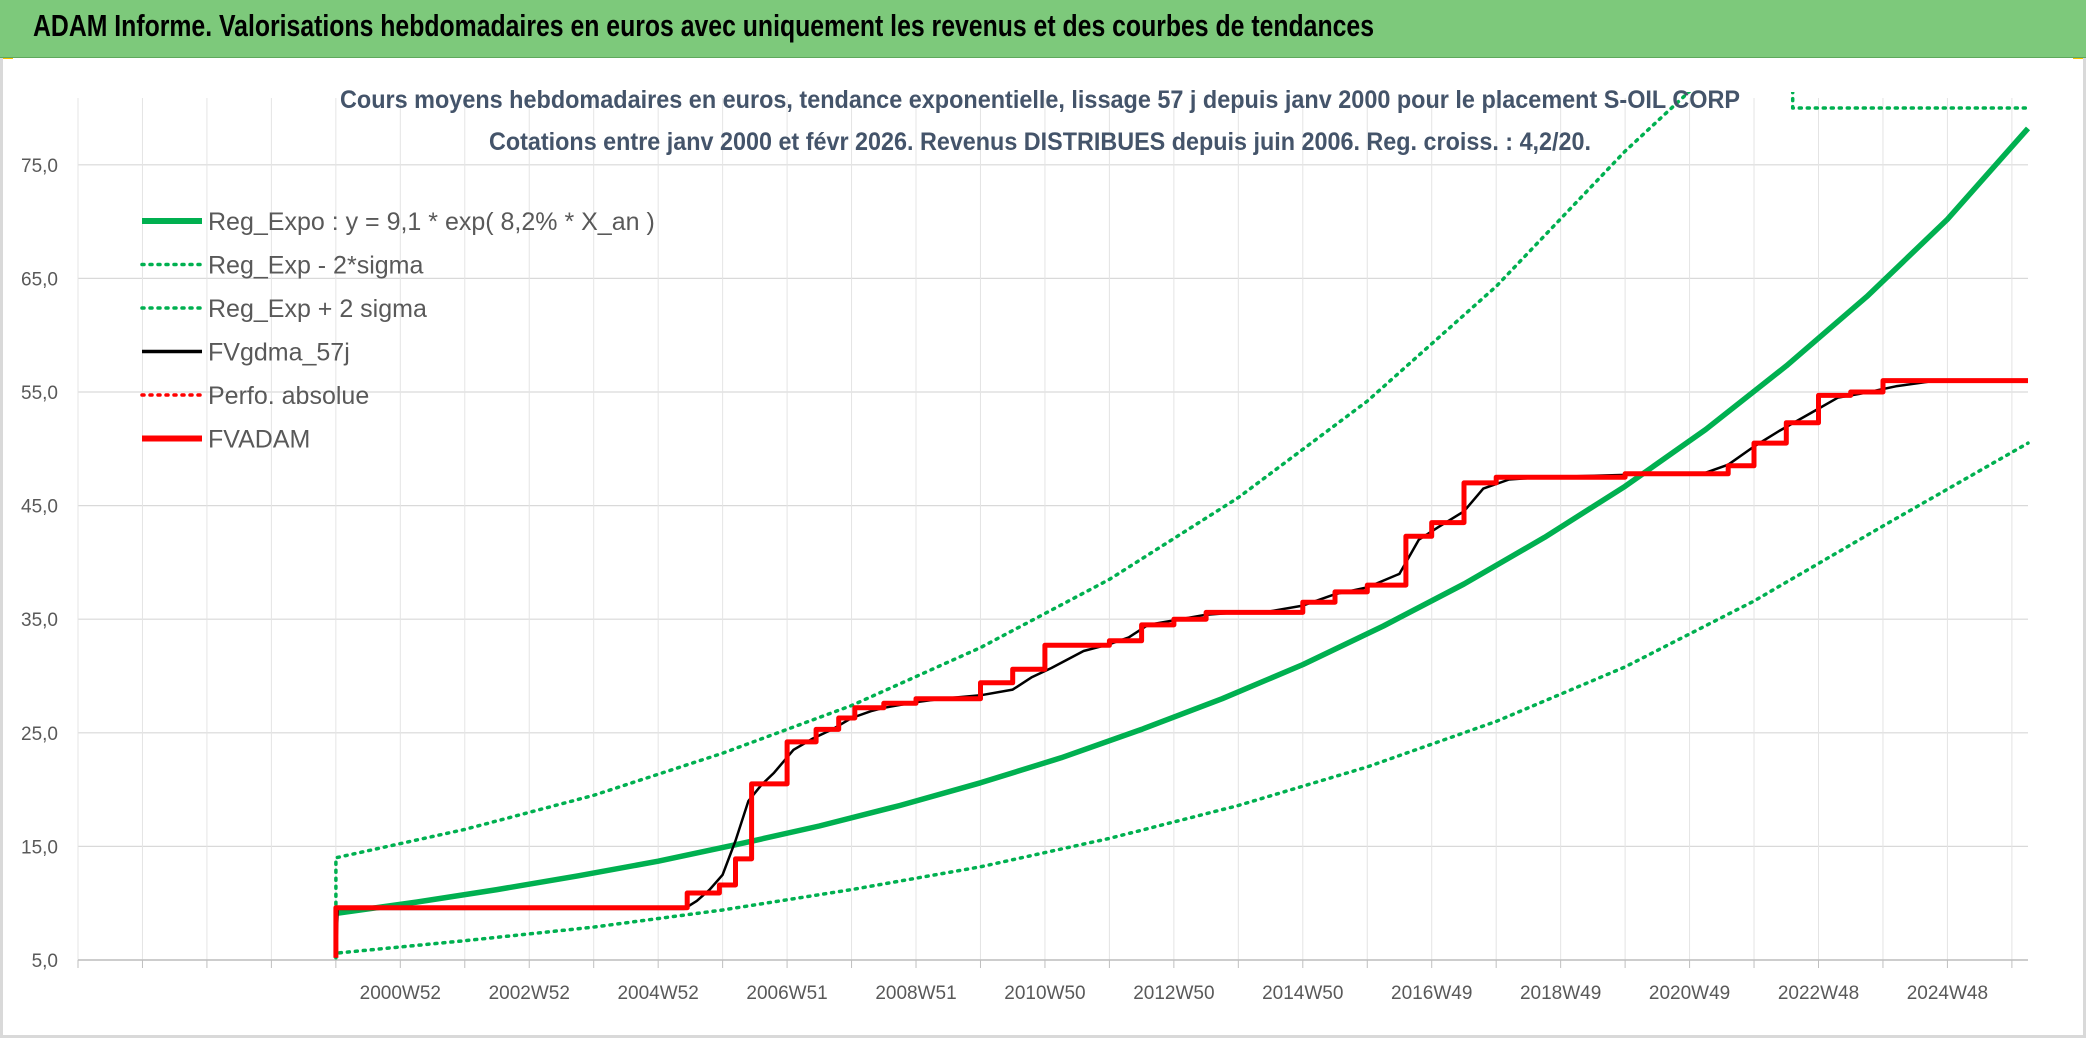 Image resolution: width=2086 pixels, height=1038 pixels. I want to click on x-tick-label: 2022W48, so click(1818, 993).